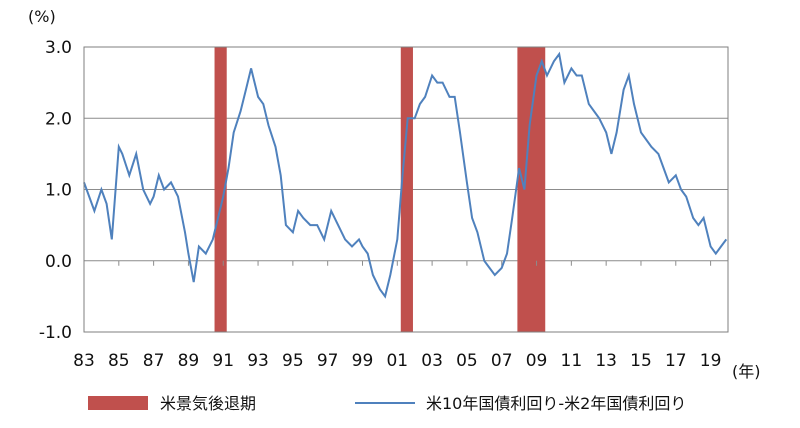 The image size is (800, 428). What do you see at coordinates (676, 361) in the screenshot?
I see `x-tick-label: 17` at bounding box center [676, 361].